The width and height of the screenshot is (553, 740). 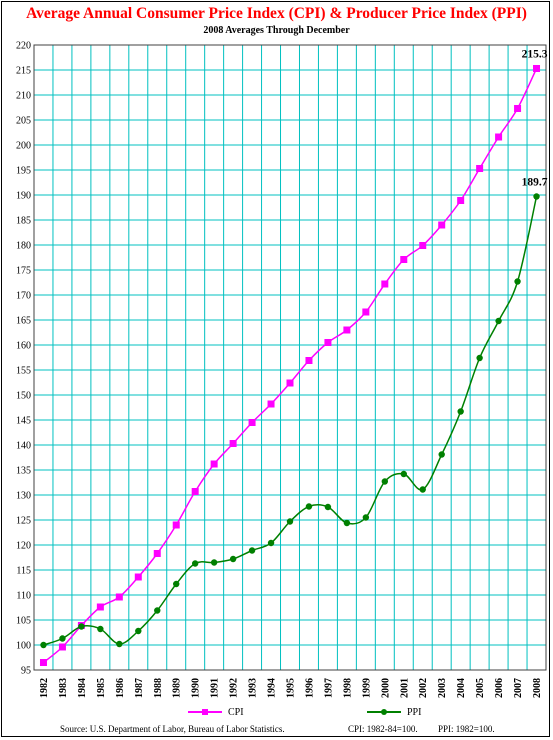 What do you see at coordinates (23, 96) in the screenshot?
I see `y-tick-label: 210` at bounding box center [23, 96].